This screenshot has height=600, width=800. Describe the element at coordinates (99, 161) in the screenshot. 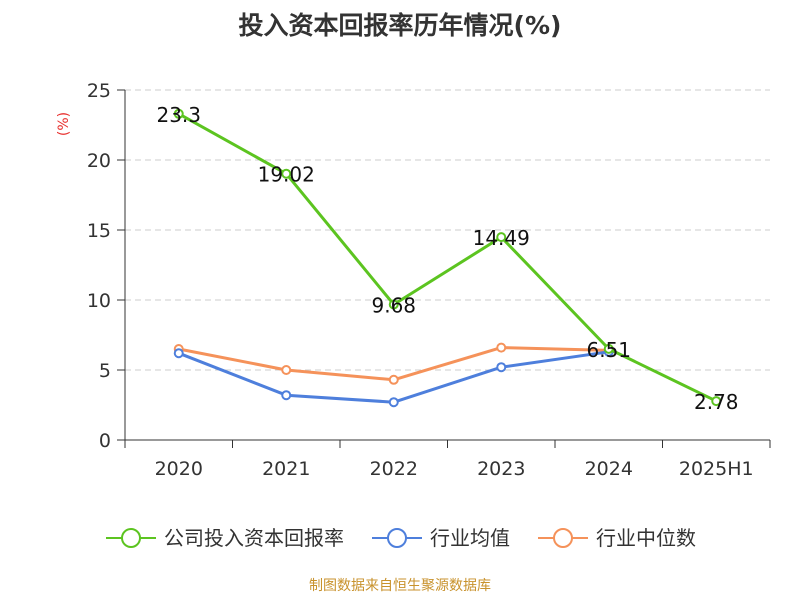

I see `y-tick-label: 20` at that location.